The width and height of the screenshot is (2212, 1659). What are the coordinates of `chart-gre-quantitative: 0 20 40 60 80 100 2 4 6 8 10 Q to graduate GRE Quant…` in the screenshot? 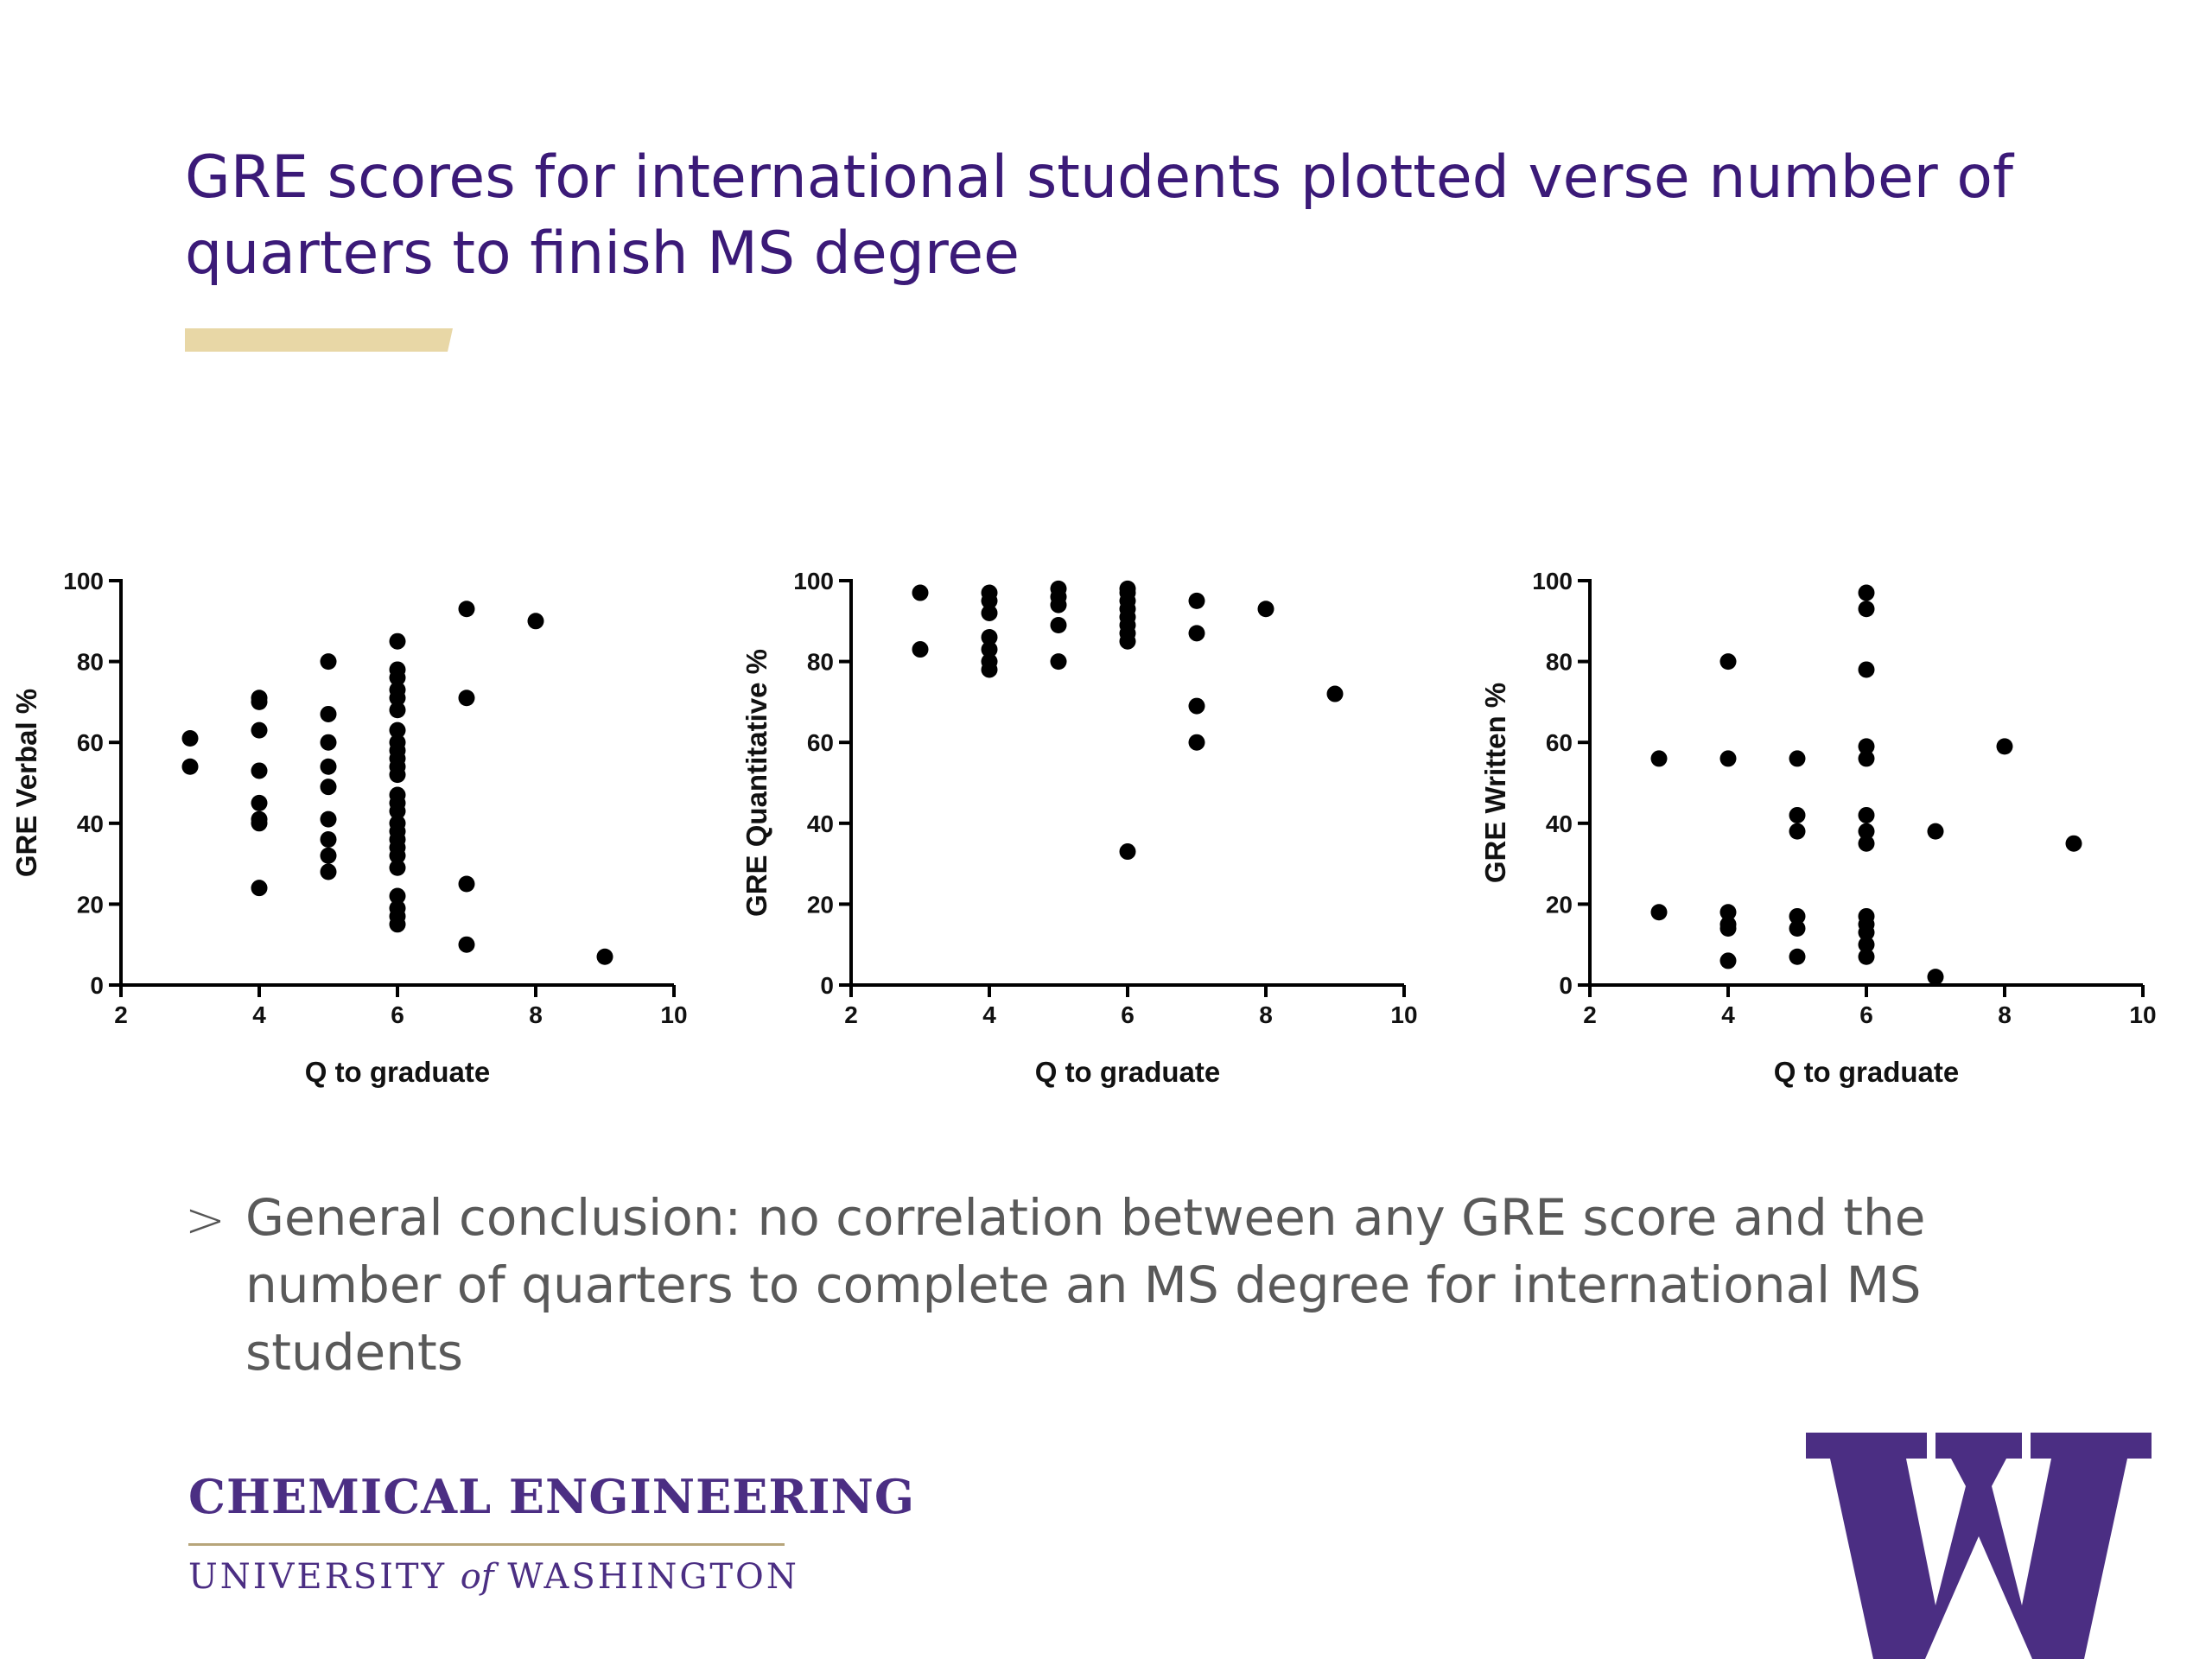 It's located at (1079, 828).